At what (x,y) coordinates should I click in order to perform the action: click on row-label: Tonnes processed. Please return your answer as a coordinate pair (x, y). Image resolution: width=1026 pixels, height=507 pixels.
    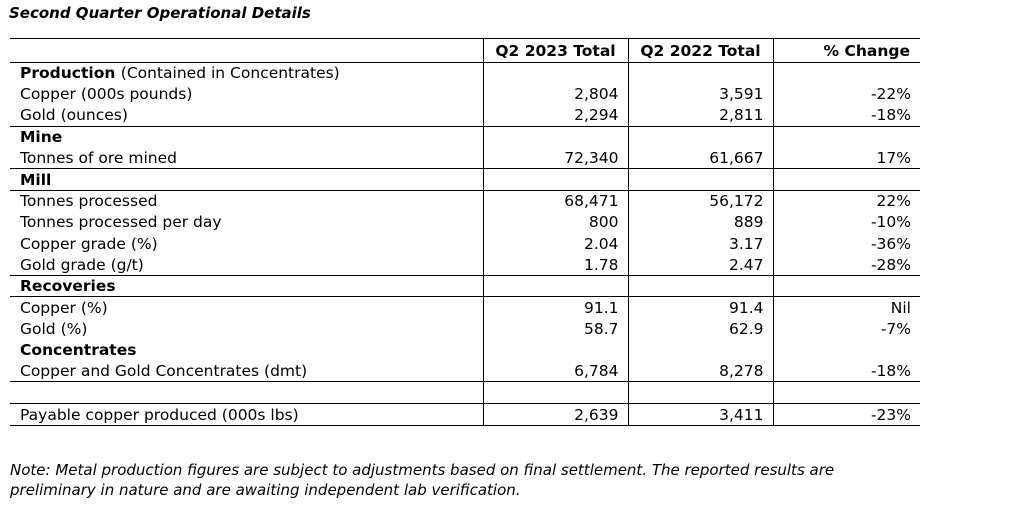
    Looking at the image, I should click on (89, 201).